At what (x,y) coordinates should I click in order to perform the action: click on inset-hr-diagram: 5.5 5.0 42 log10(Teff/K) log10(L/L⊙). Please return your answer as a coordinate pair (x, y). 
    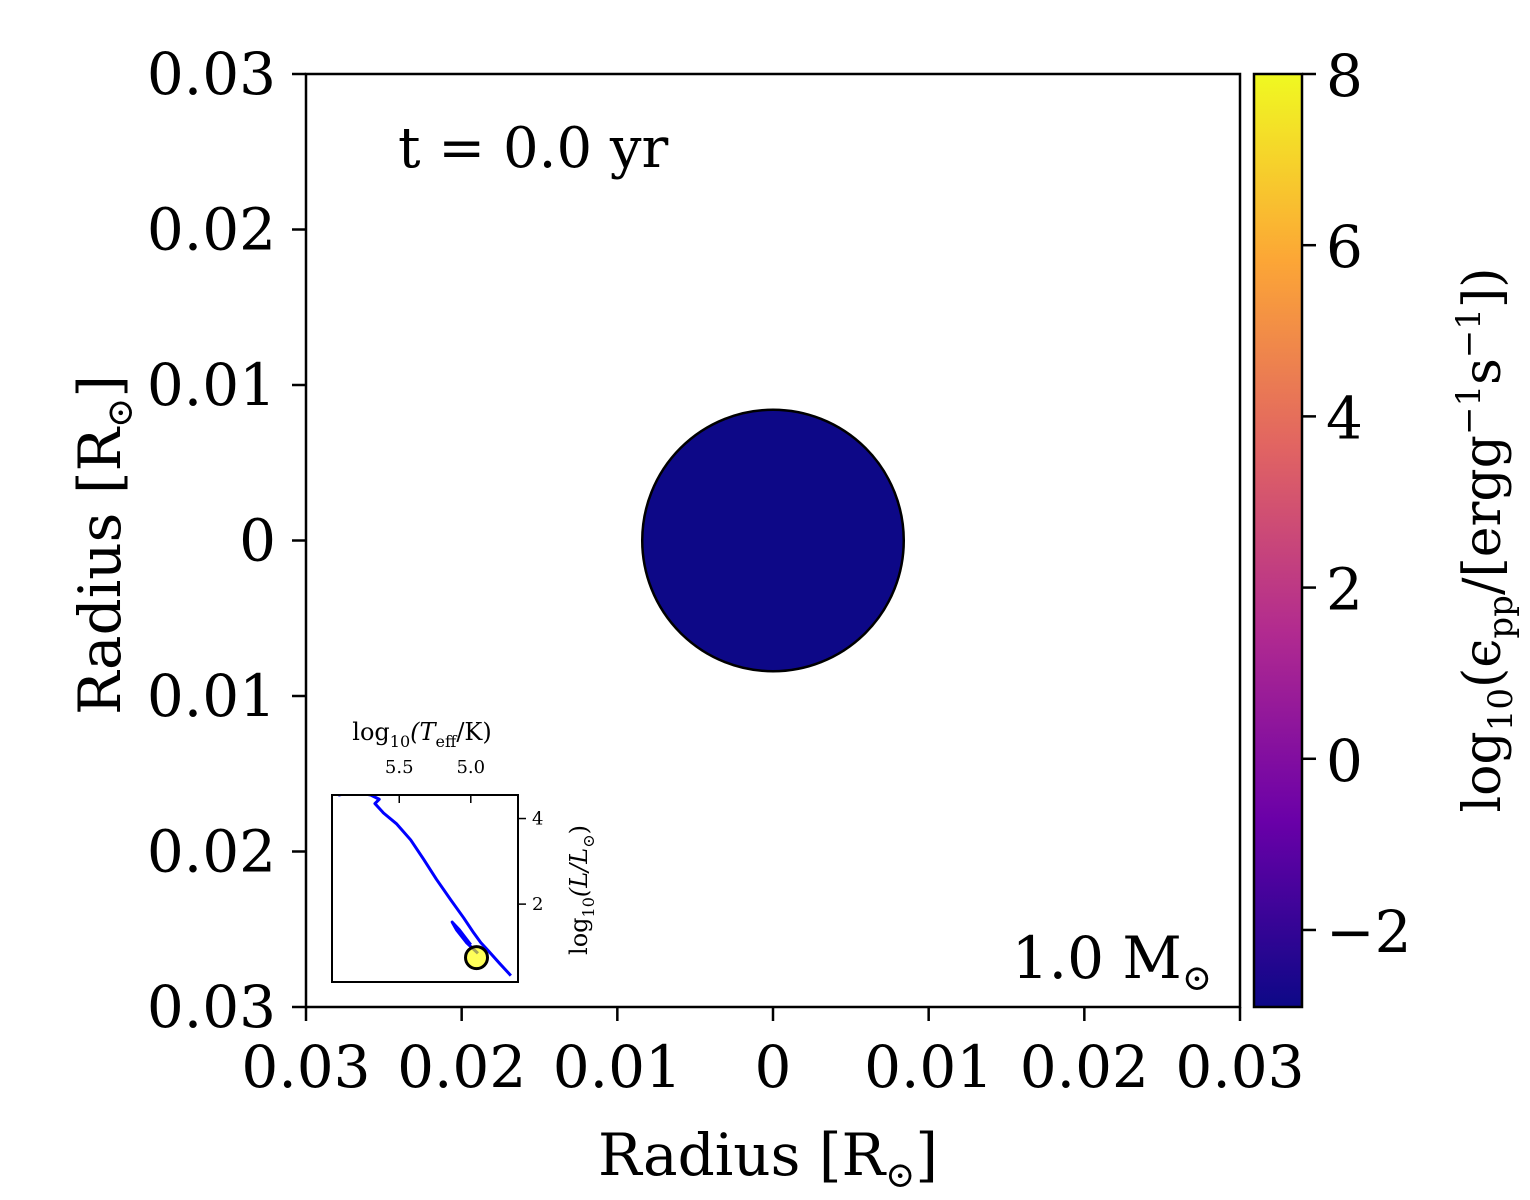
    Looking at the image, I should click on (464, 850).